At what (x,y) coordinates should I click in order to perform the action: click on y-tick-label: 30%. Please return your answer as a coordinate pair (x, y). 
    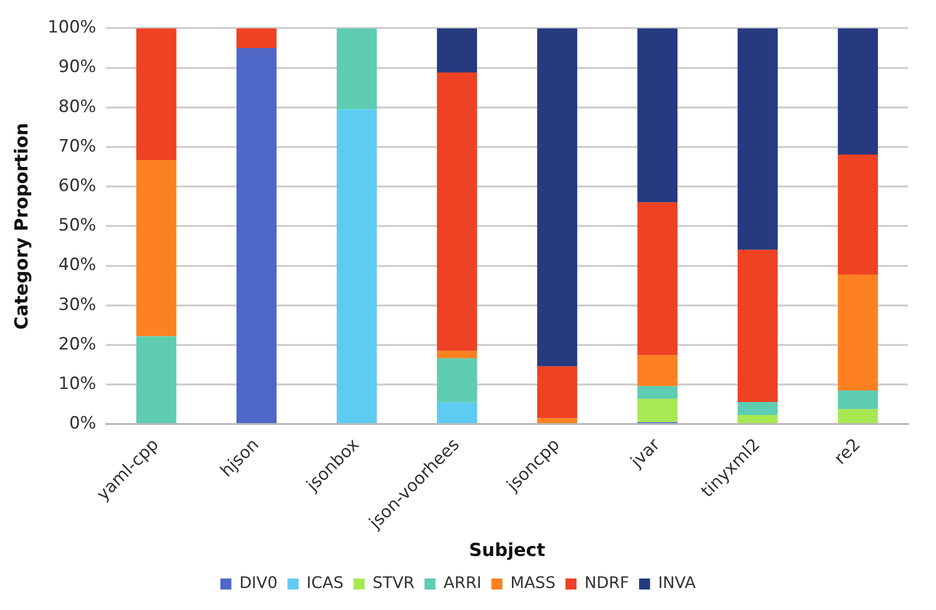
    Looking at the image, I should click on (77, 304).